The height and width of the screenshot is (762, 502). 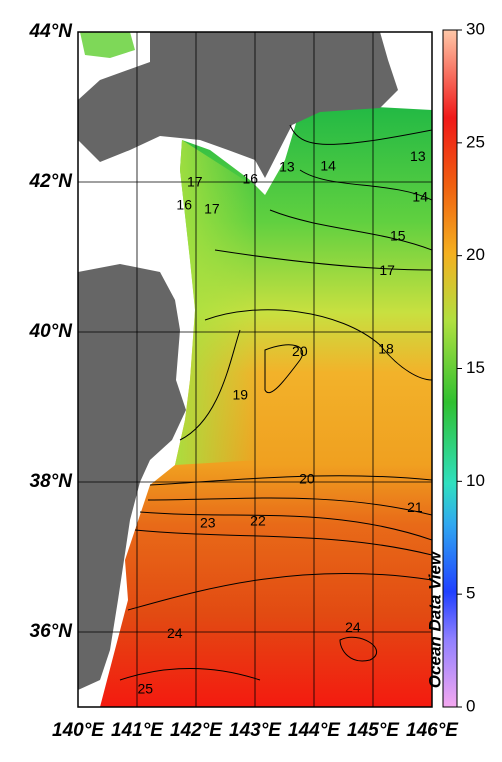 What do you see at coordinates (51, 31) in the screenshot?
I see `y-tick-label: 44°N` at bounding box center [51, 31].